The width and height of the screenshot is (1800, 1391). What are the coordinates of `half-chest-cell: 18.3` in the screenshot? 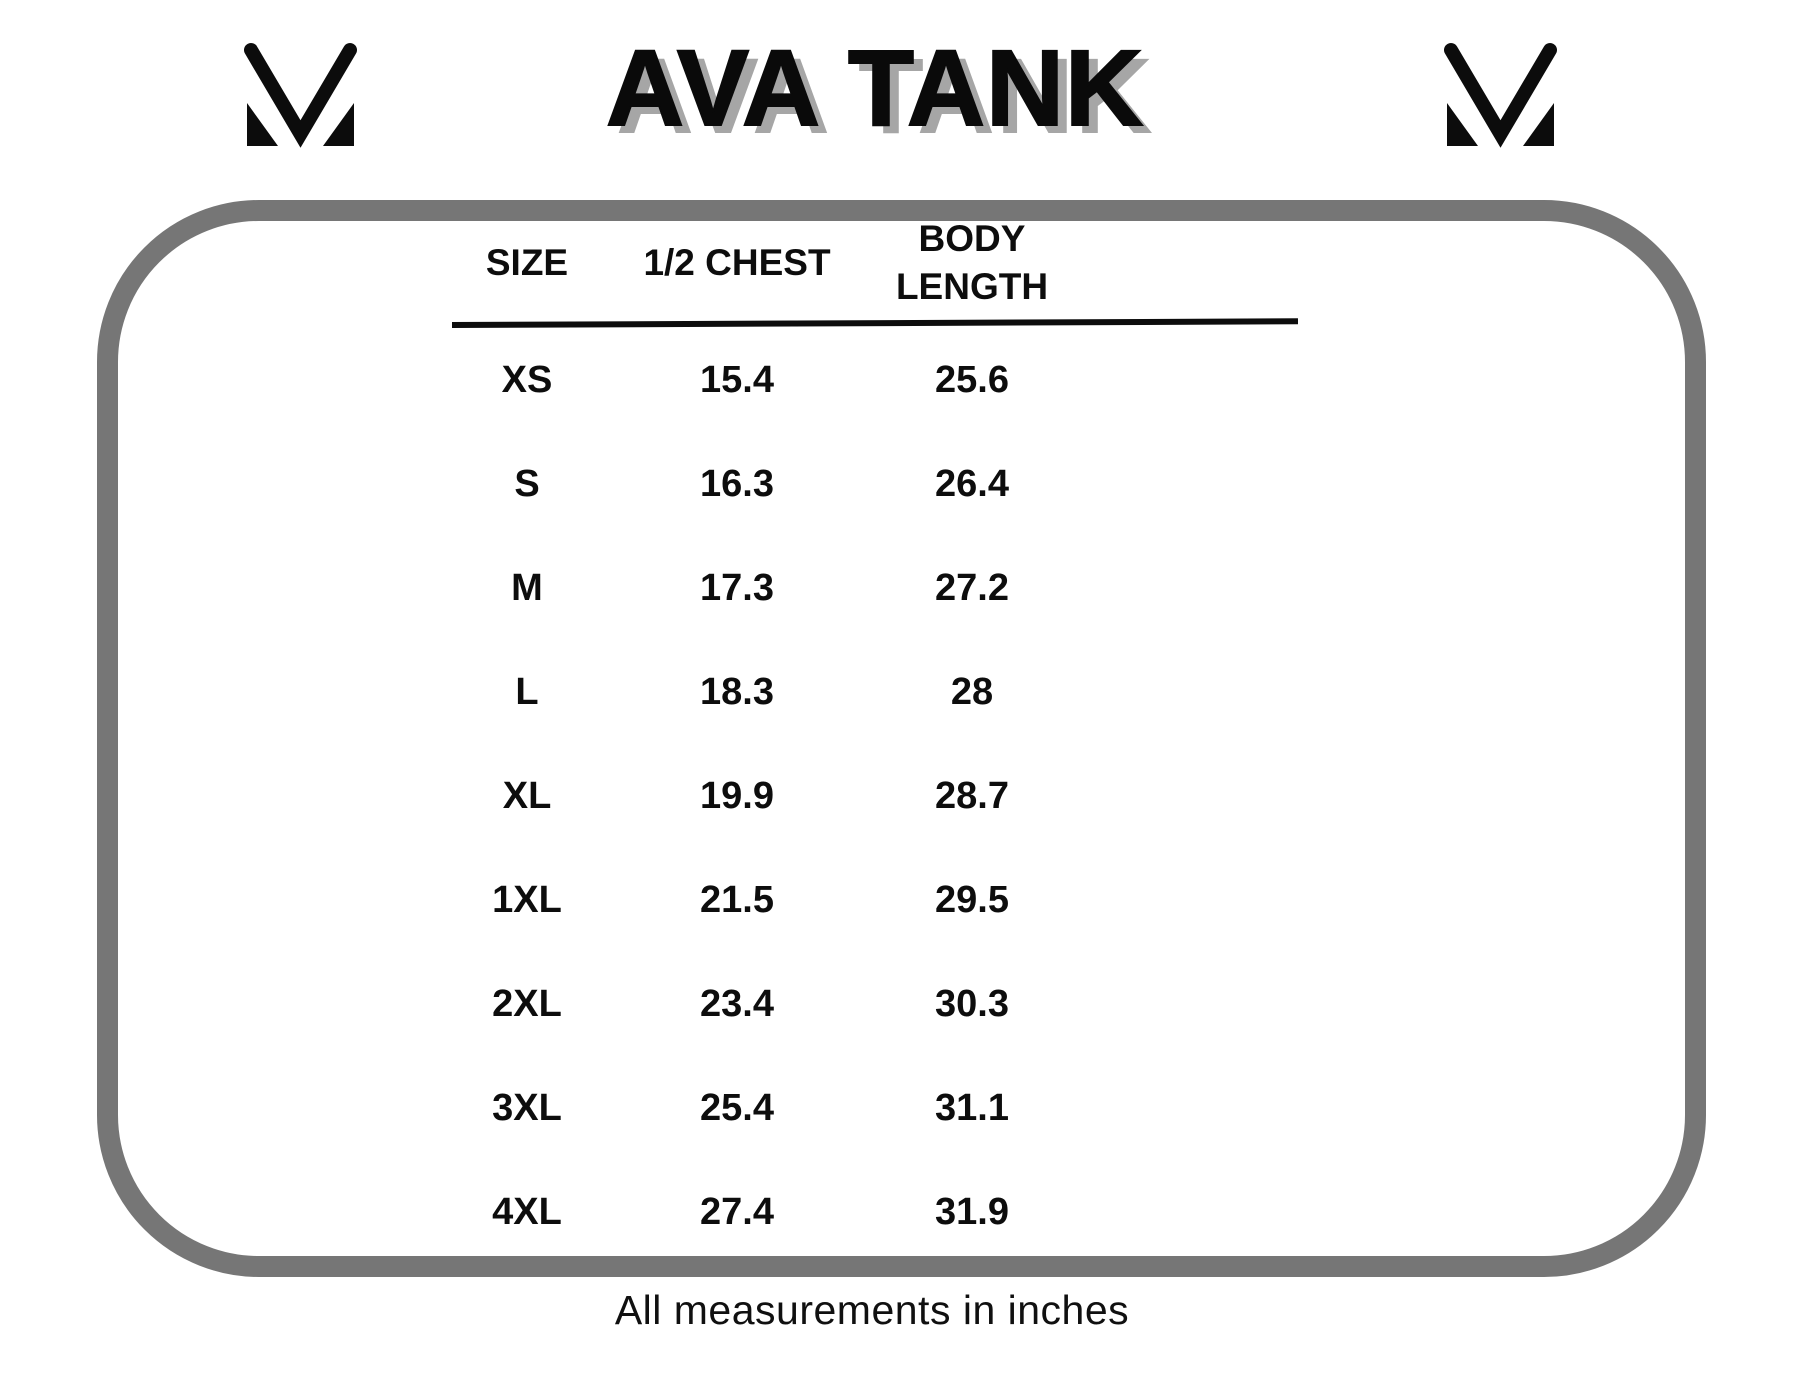 It's located at (737, 691).